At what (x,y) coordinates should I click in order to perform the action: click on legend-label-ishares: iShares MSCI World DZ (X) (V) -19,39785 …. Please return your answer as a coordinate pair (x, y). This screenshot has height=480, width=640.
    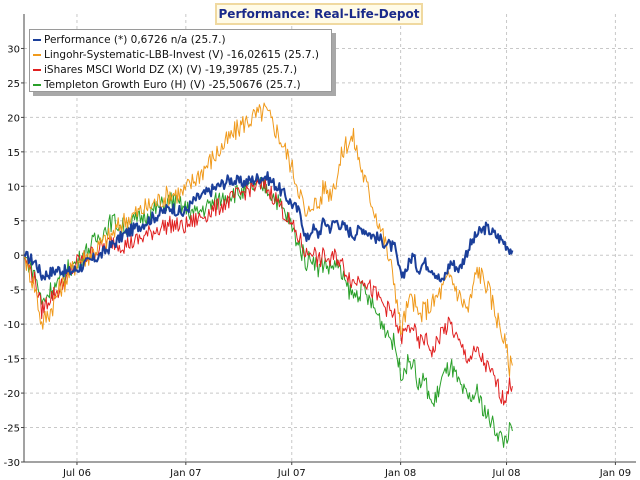
    Looking at the image, I should click on (171, 69).